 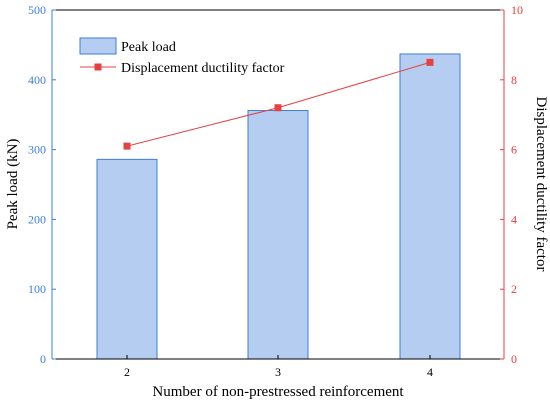 What do you see at coordinates (43, 359) in the screenshot?
I see `y-left-tick-label: 0` at bounding box center [43, 359].